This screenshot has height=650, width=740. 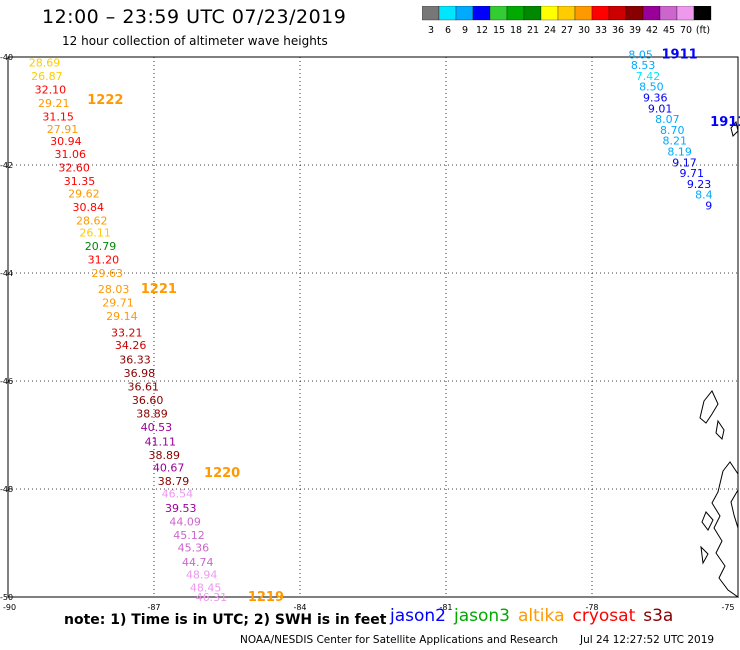 I want to click on wave-height-label: 45.36, so click(x=194, y=547).